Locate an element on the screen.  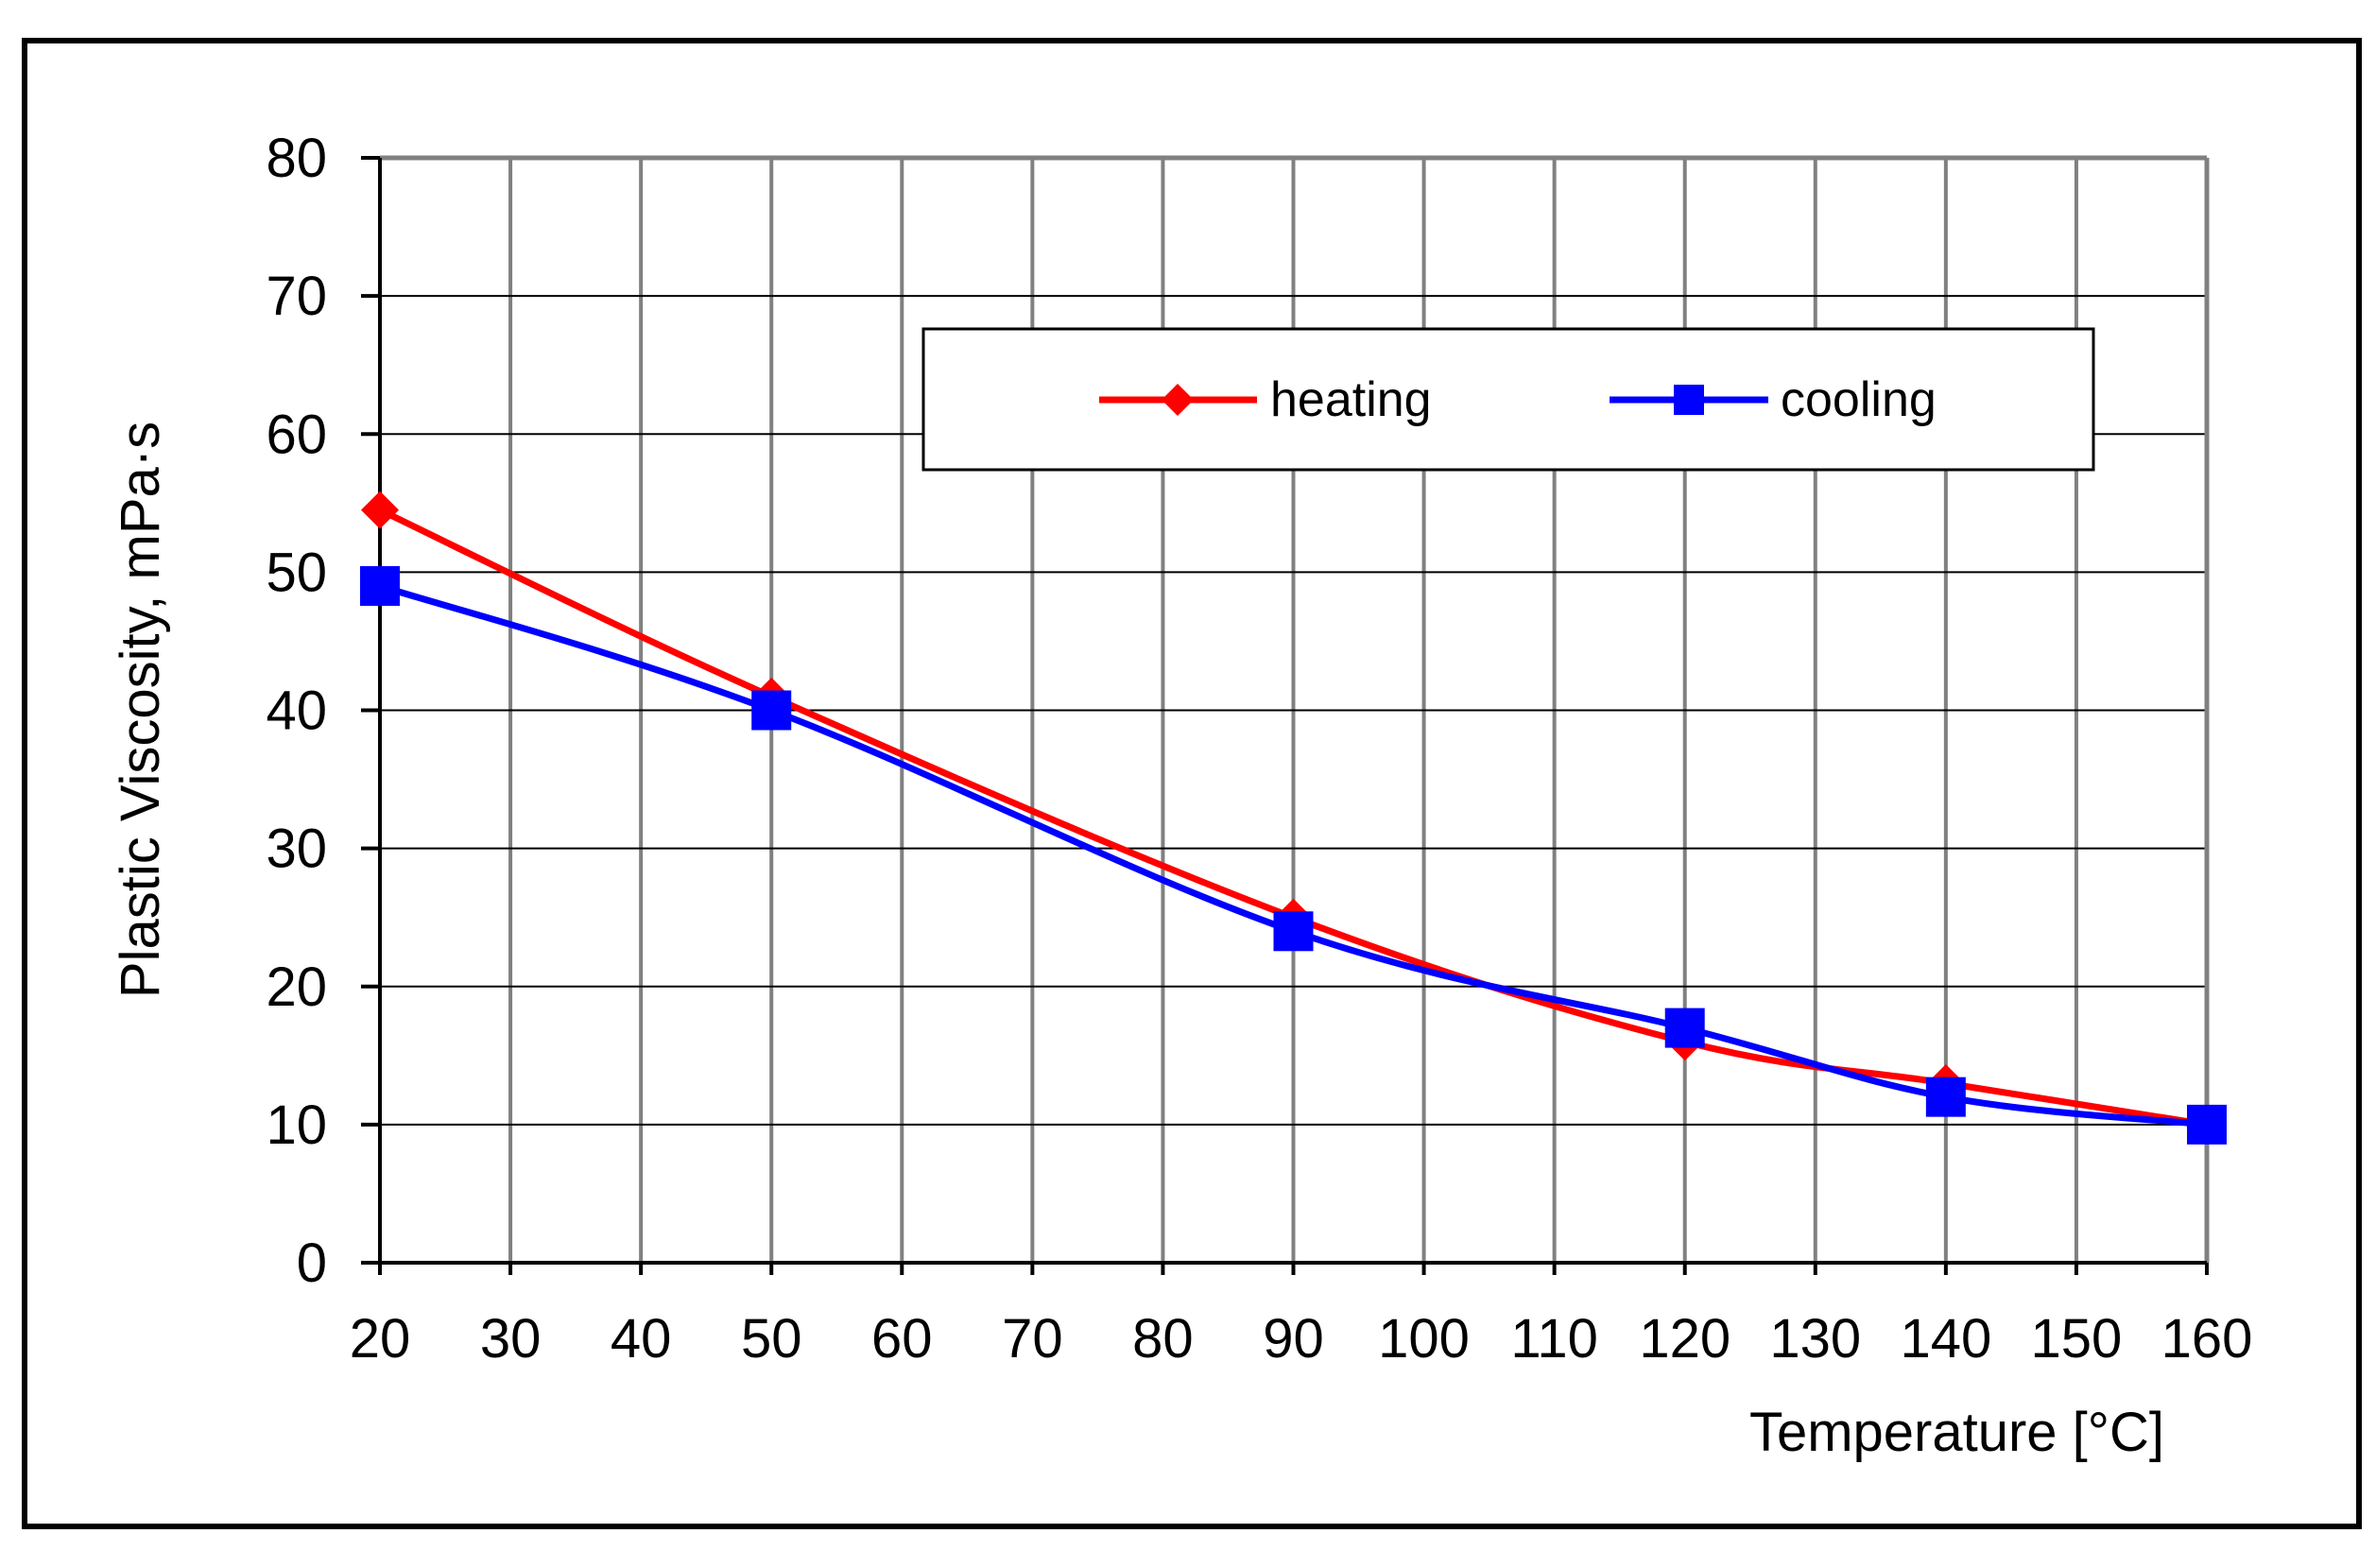
x-tick-label-130: 130 is located at coordinates (1815, 1339).